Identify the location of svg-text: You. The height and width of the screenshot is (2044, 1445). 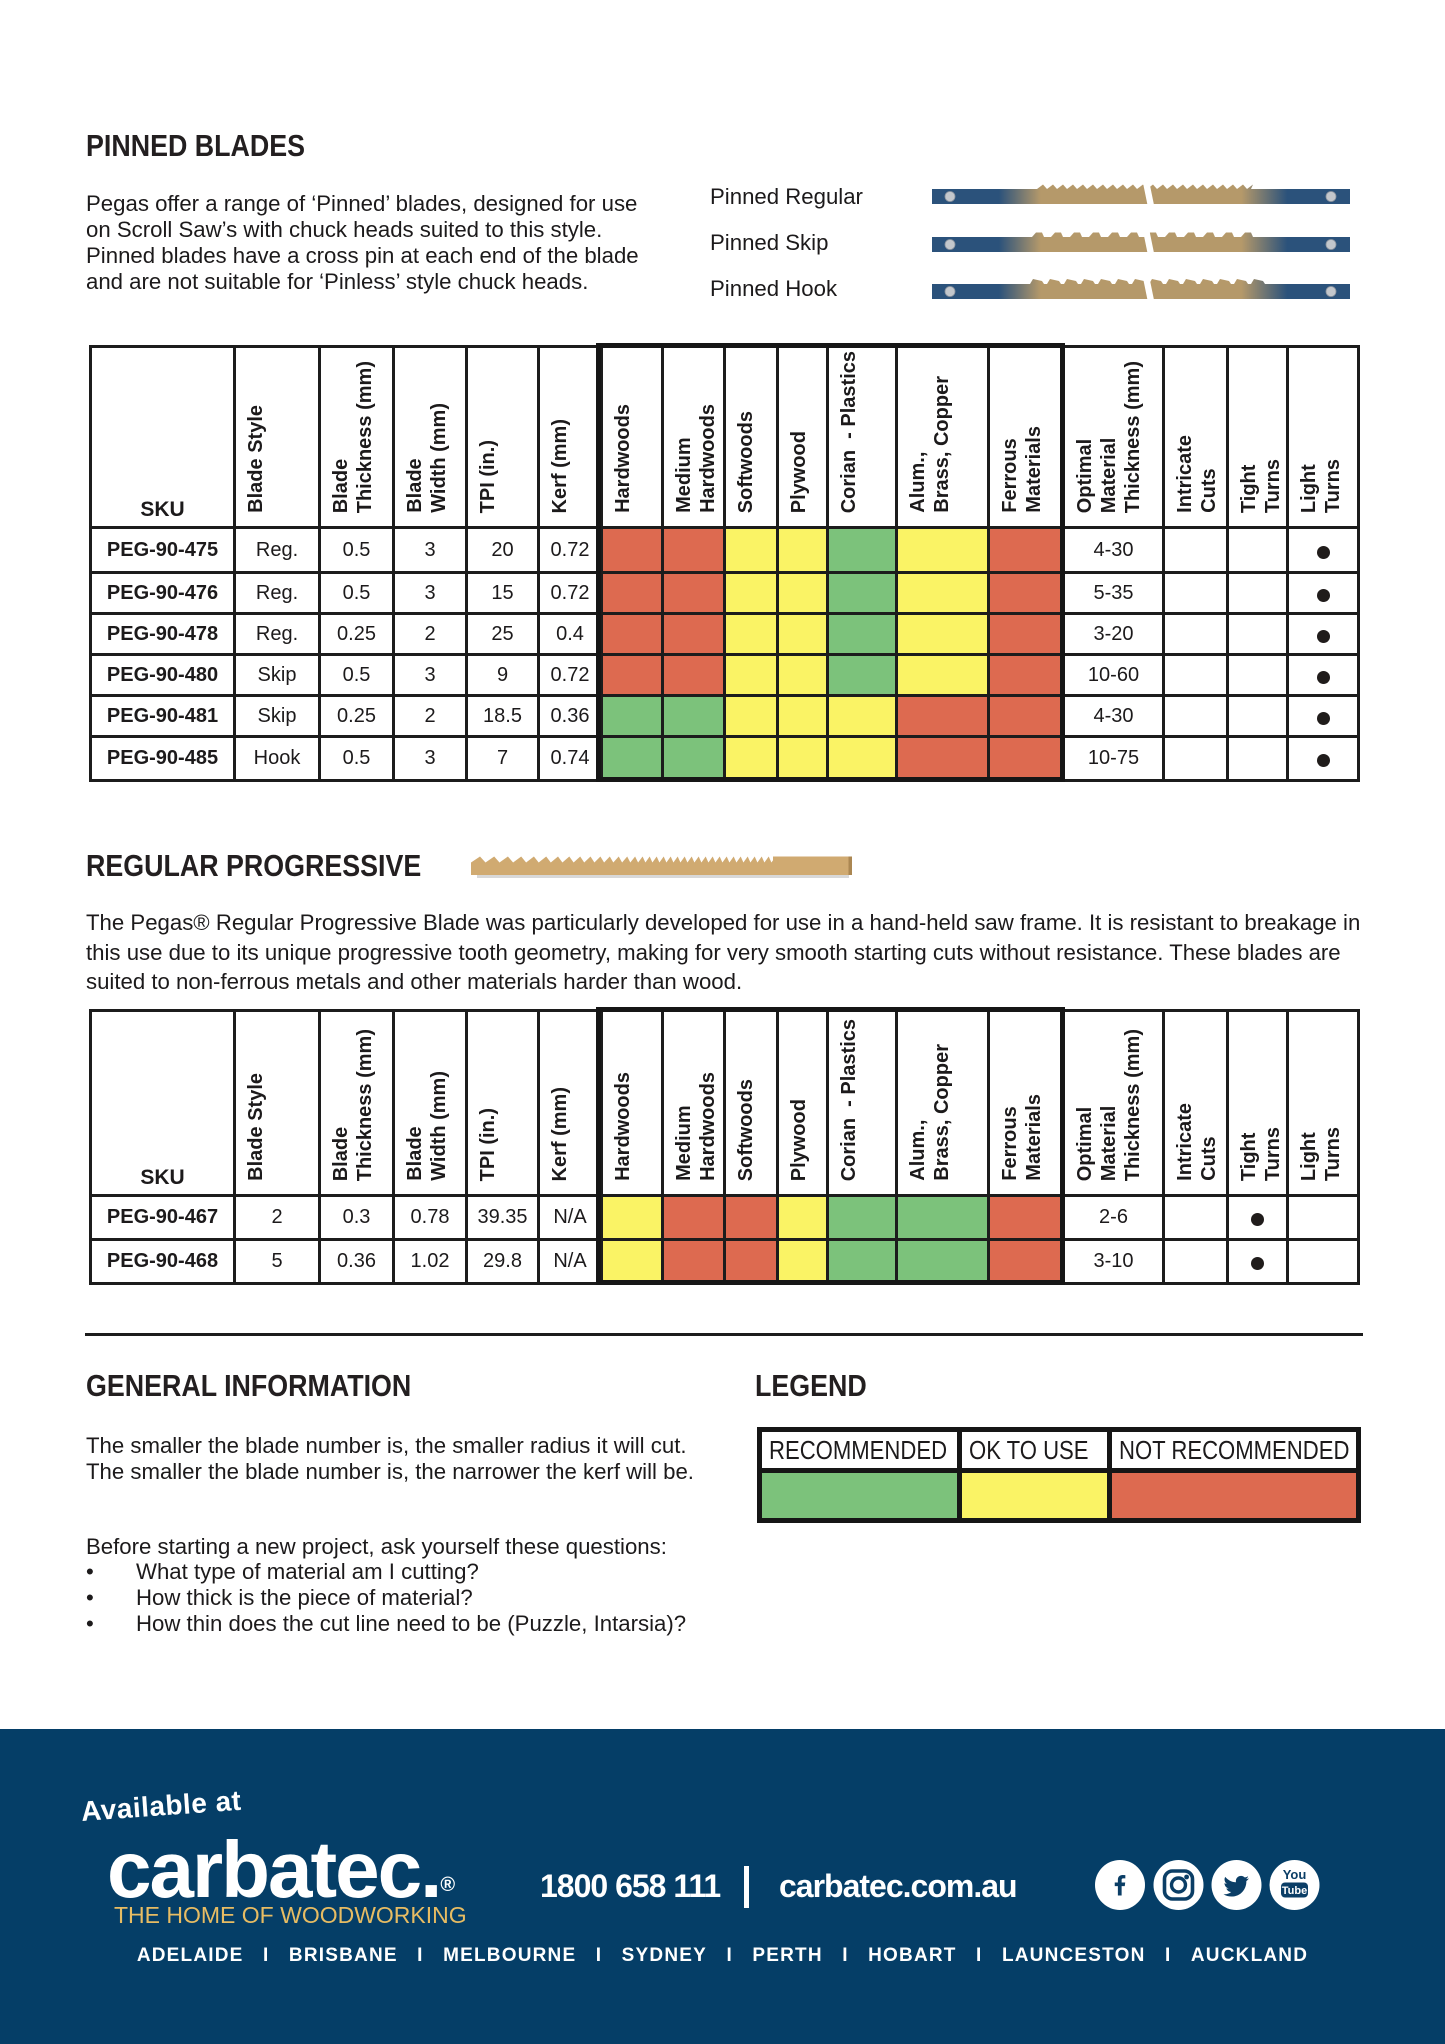
(1295, 1874).